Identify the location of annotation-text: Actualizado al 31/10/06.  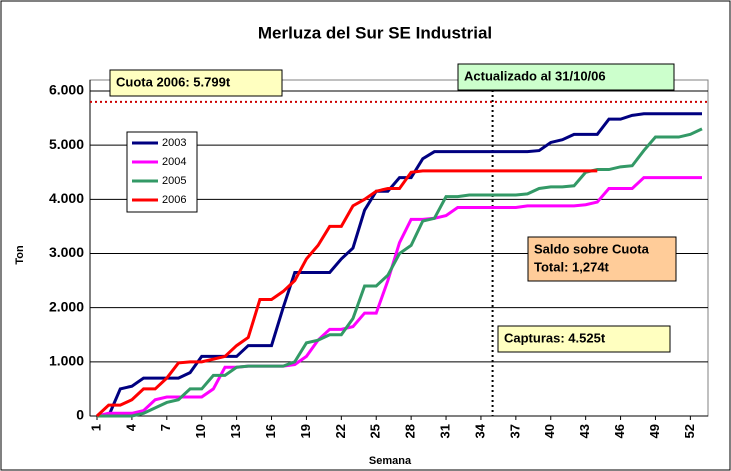
(535, 75).